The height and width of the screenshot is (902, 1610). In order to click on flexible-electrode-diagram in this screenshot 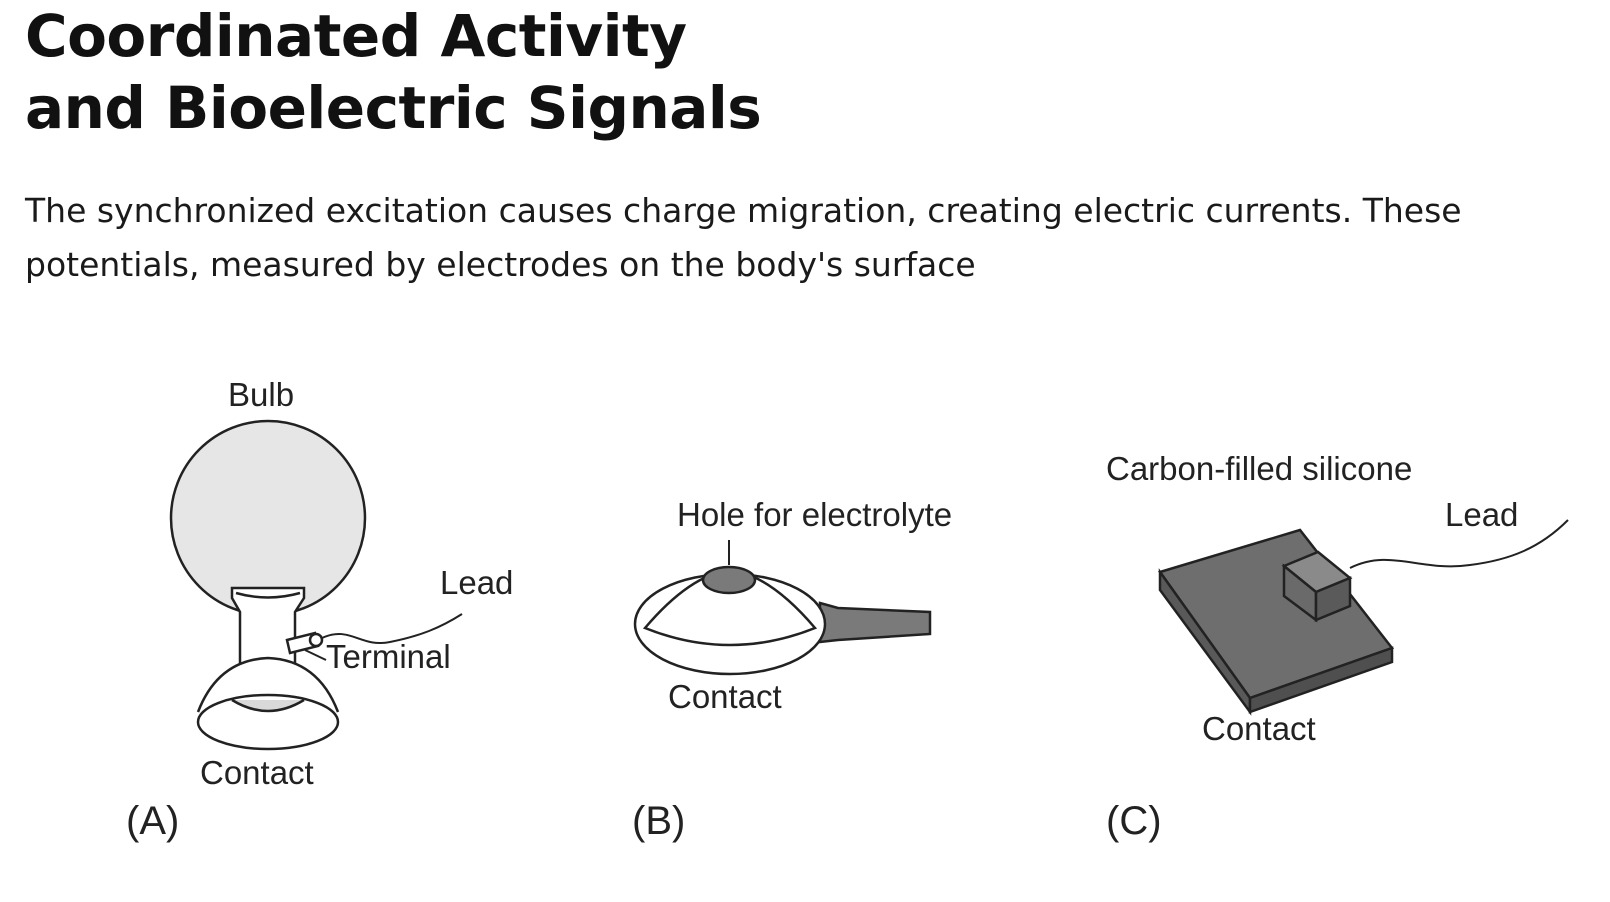, I will do `click(1363, 617)`.